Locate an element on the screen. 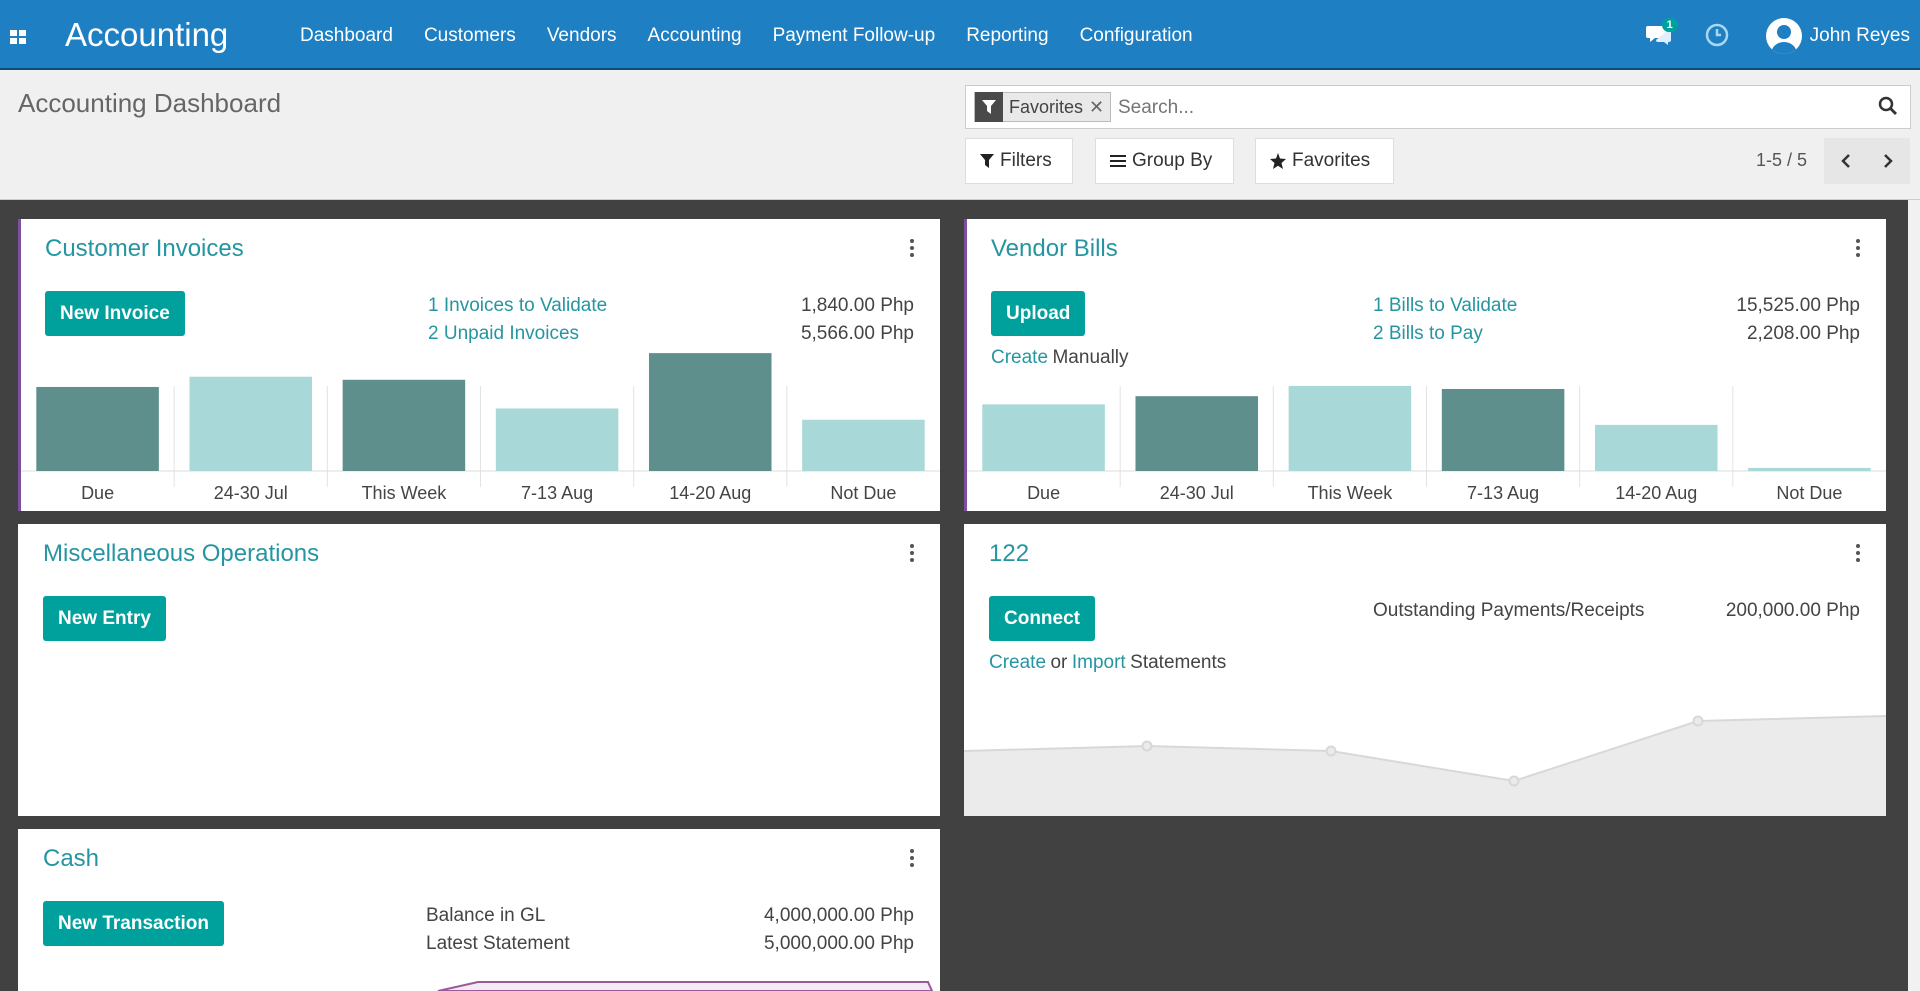  upload-button: Upload is located at coordinates (1038, 313).